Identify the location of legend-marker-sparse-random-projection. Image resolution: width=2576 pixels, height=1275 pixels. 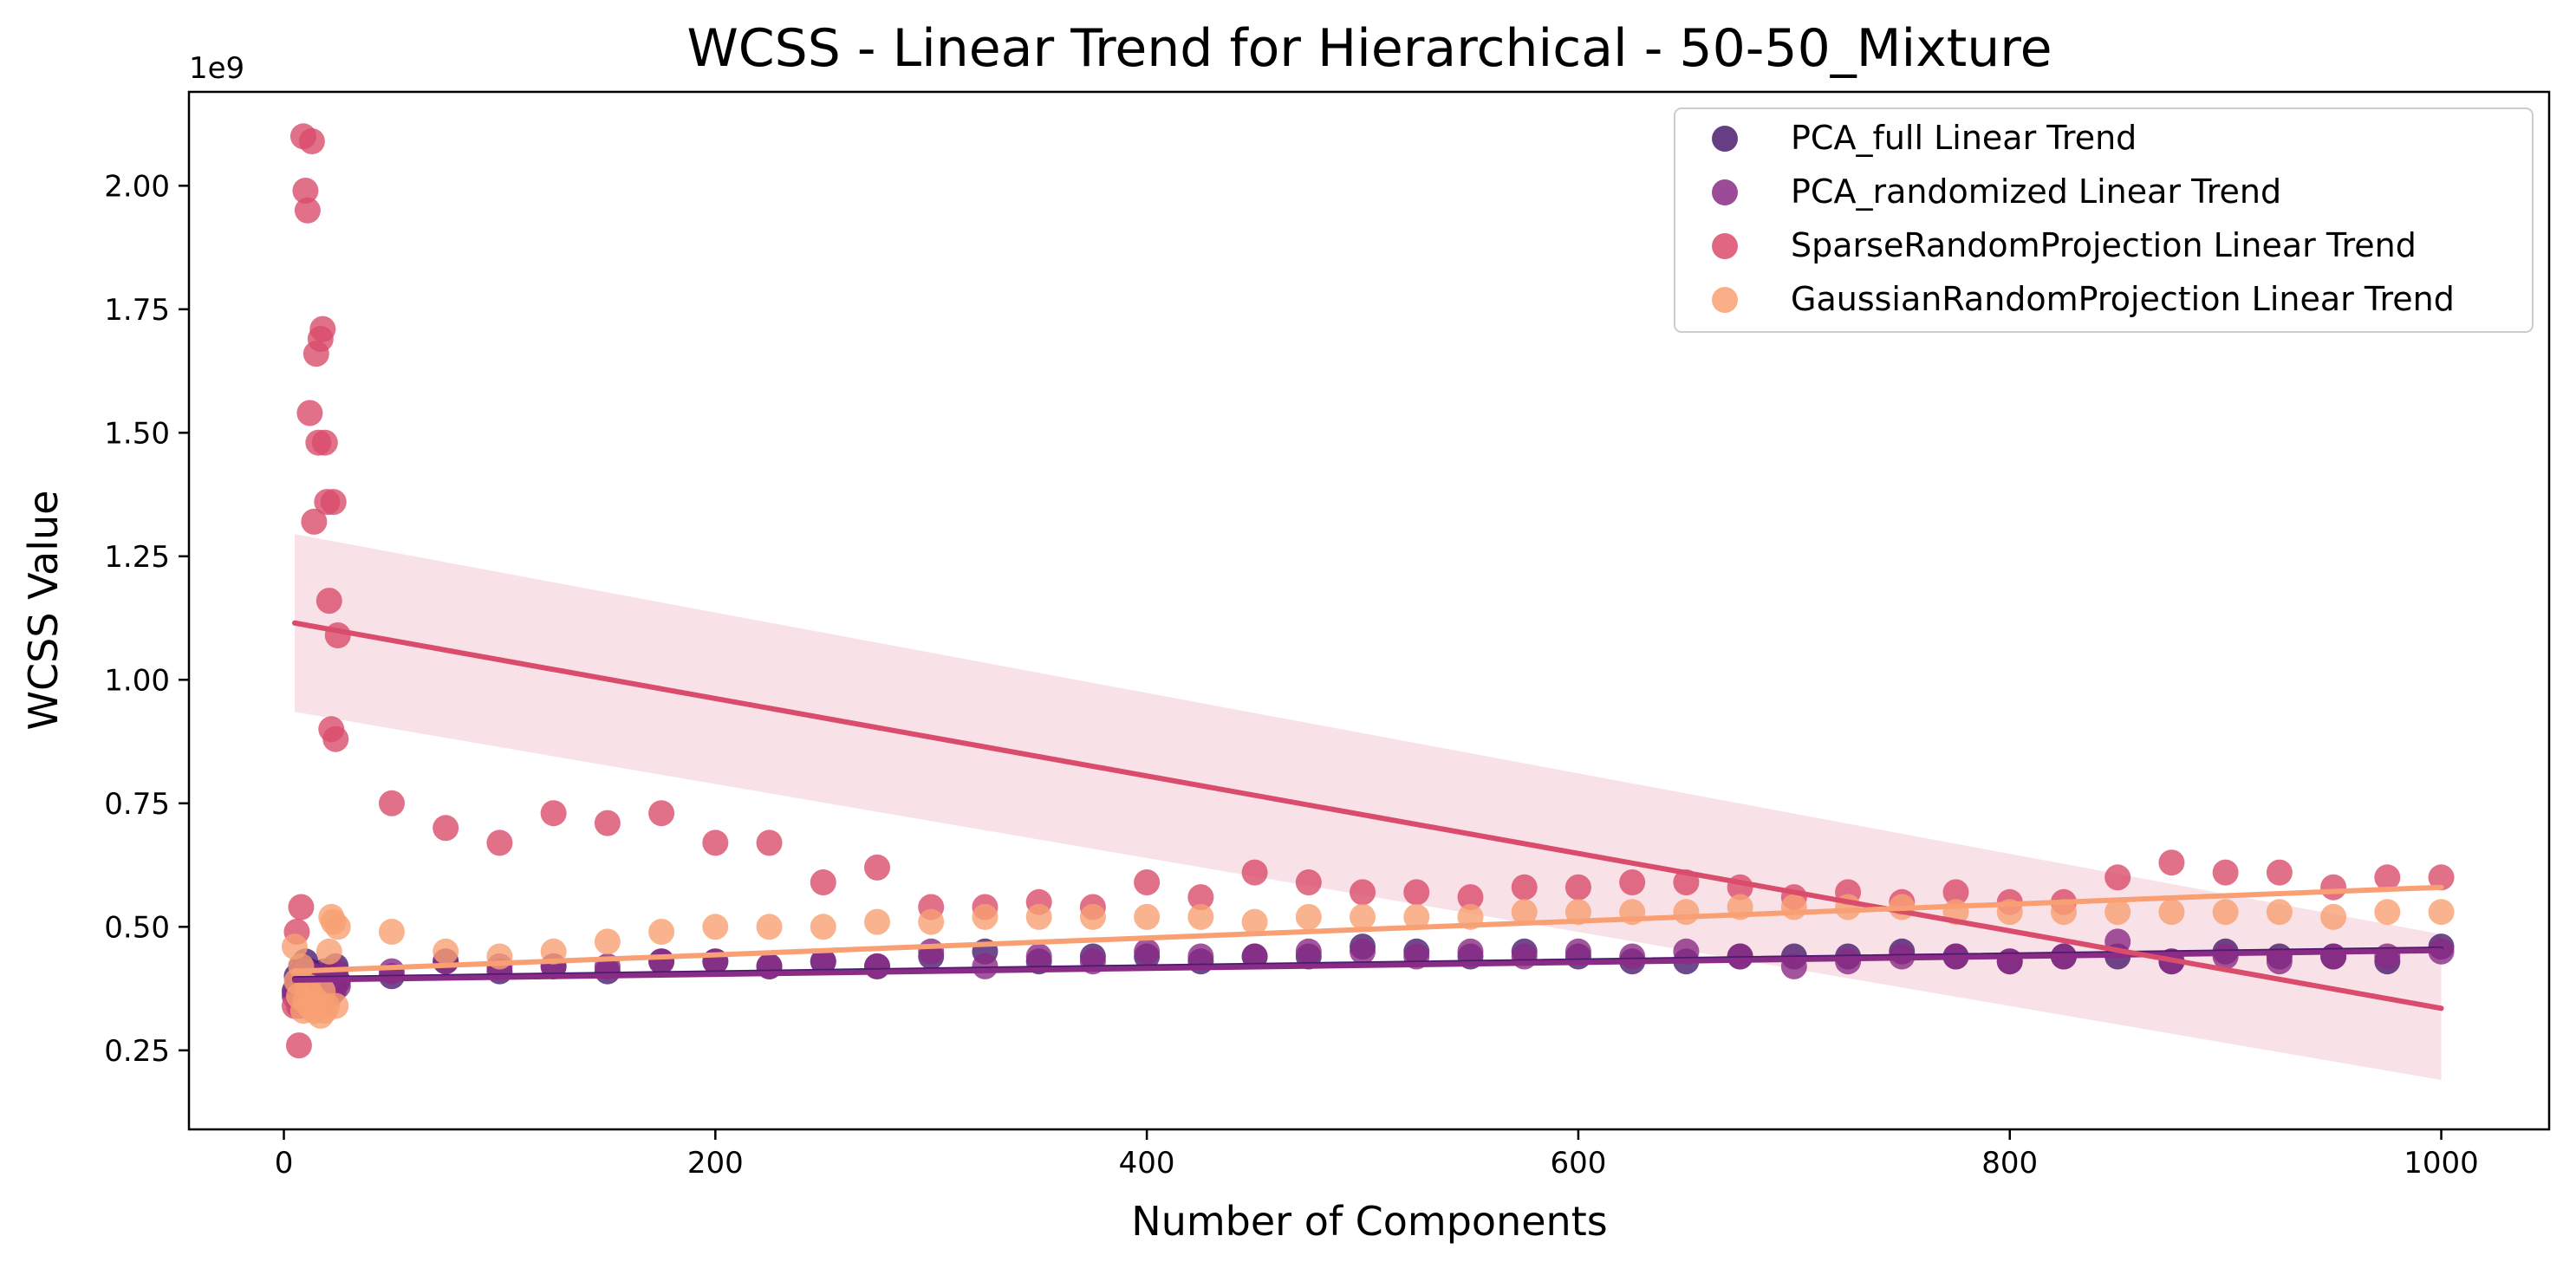
(1725, 246).